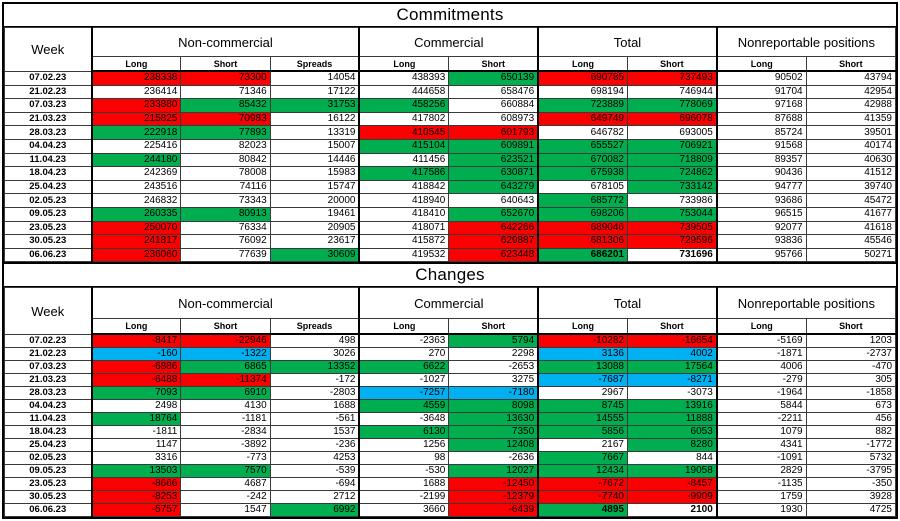  Describe the element at coordinates (761, 92) in the screenshot. I see `value-cell: 91704` at that location.